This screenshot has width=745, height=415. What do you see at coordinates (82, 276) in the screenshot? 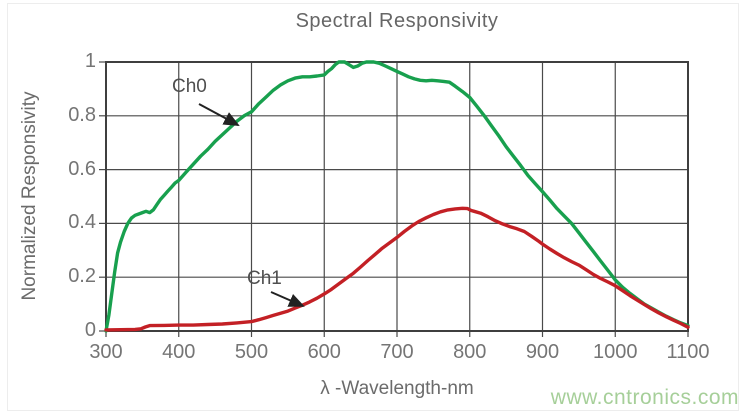
I see `y-tick-label: 0.2` at bounding box center [82, 276].